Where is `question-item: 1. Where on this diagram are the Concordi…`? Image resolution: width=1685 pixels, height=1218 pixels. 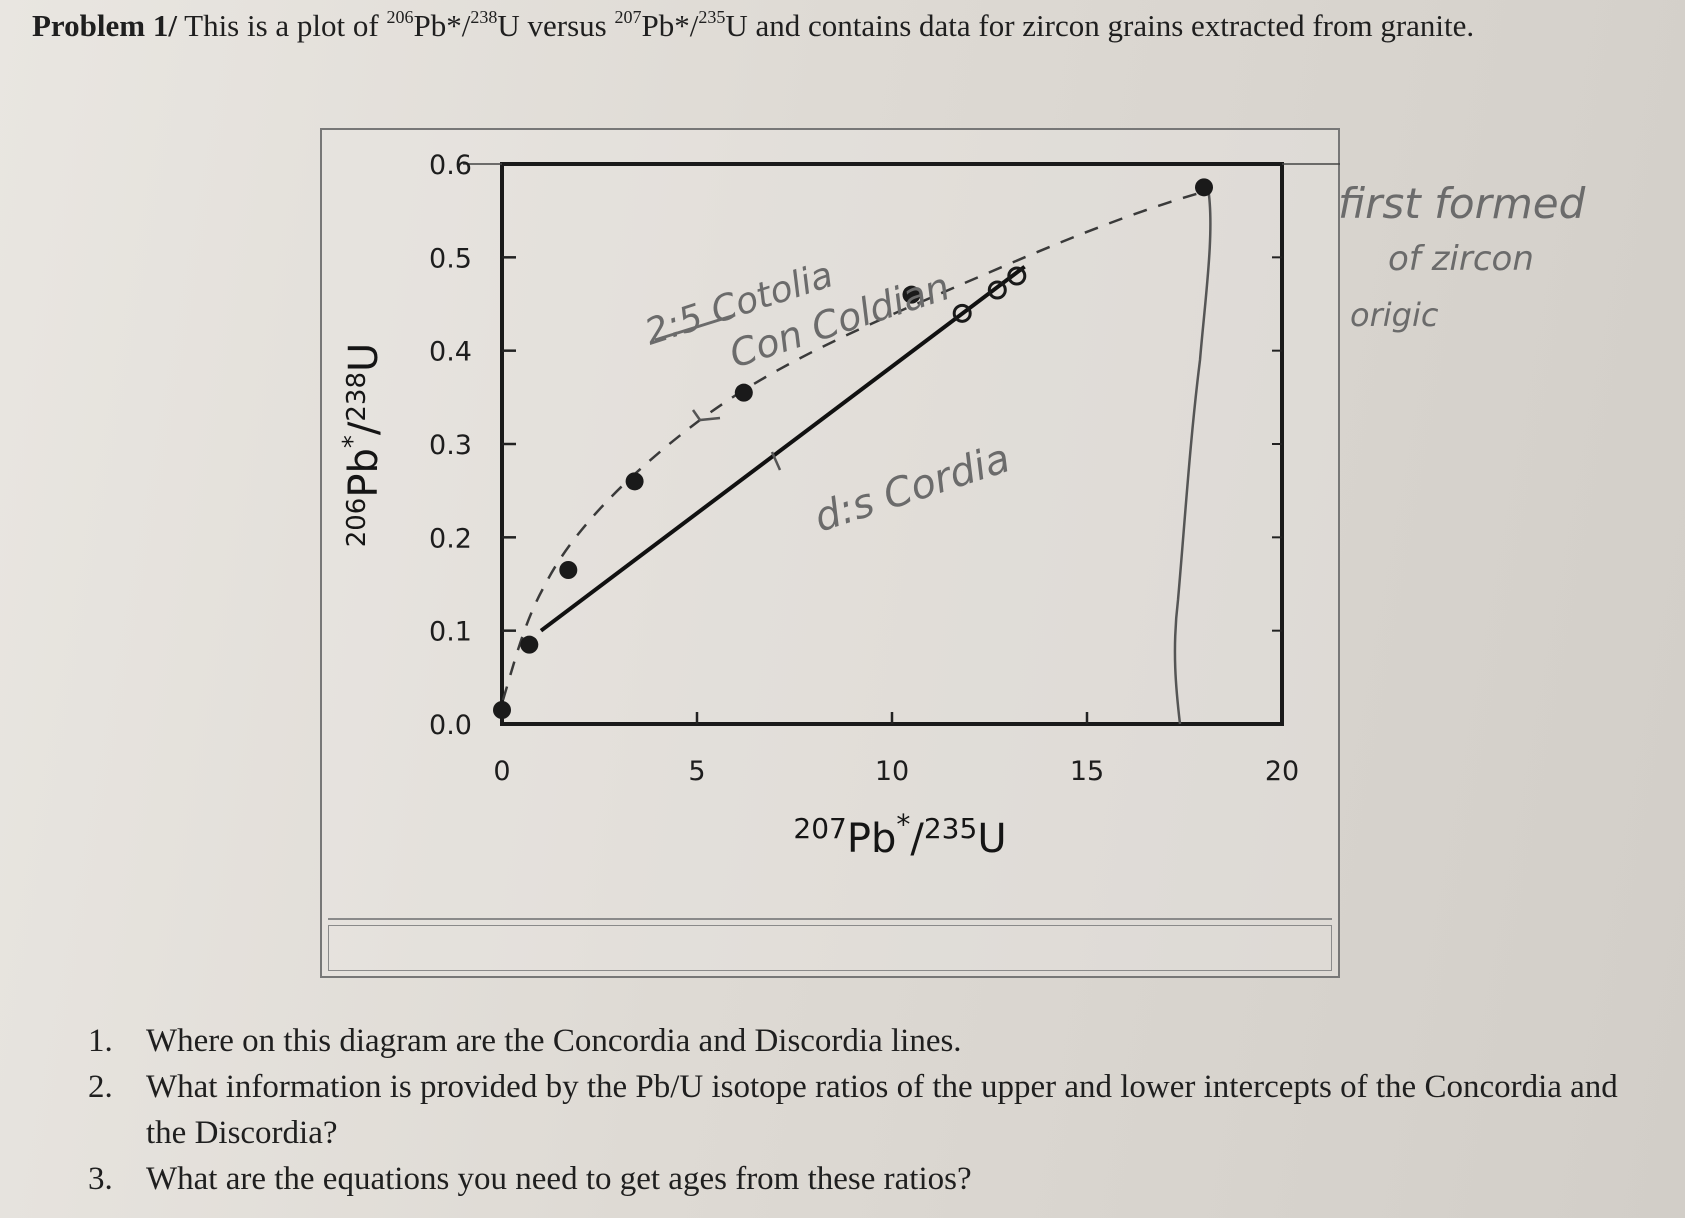 question-item: 1. Where on this diagram are the Concordi… is located at coordinates (868, 1041).